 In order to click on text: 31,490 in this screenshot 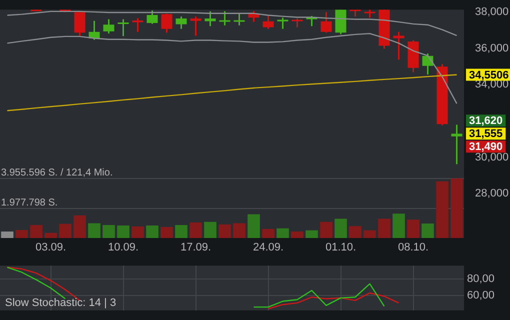, I will do `click(486, 147)`.